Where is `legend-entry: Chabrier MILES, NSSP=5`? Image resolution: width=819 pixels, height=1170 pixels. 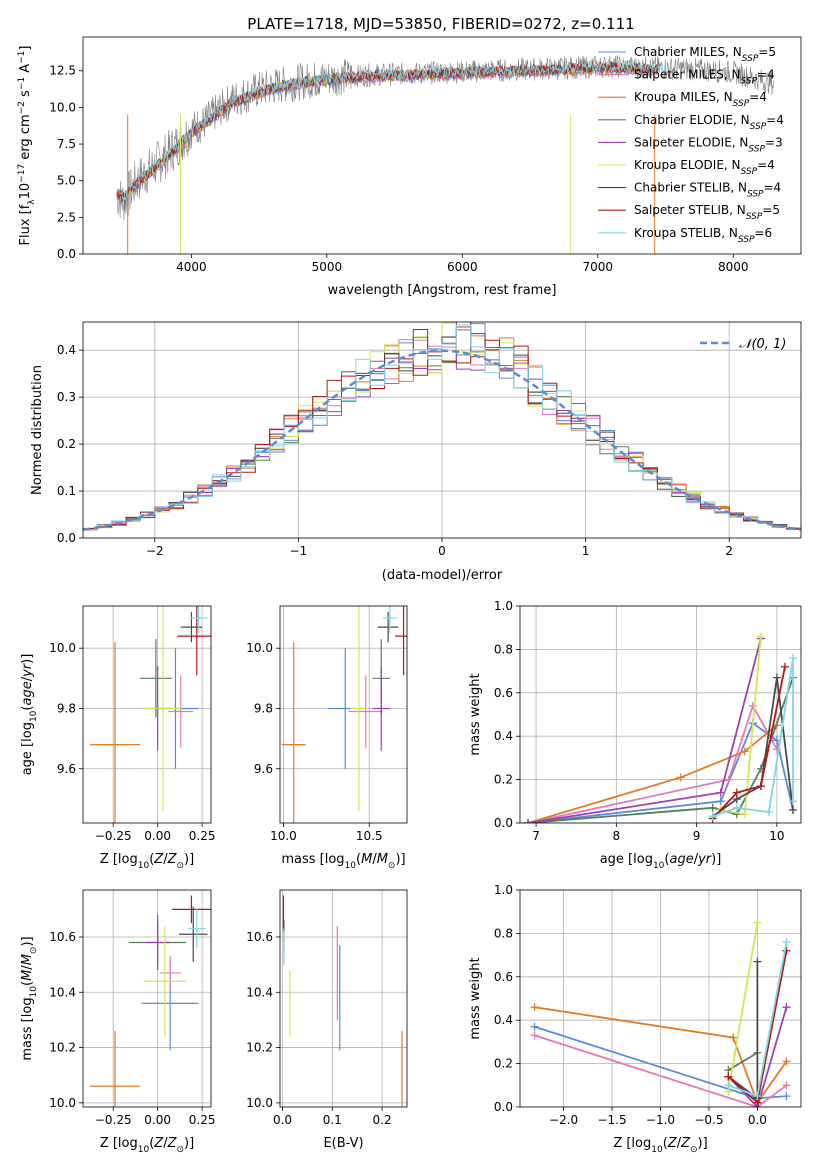 legend-entry: Chabrier MILES, NSSP=5 is located at coordinates (705, 54).